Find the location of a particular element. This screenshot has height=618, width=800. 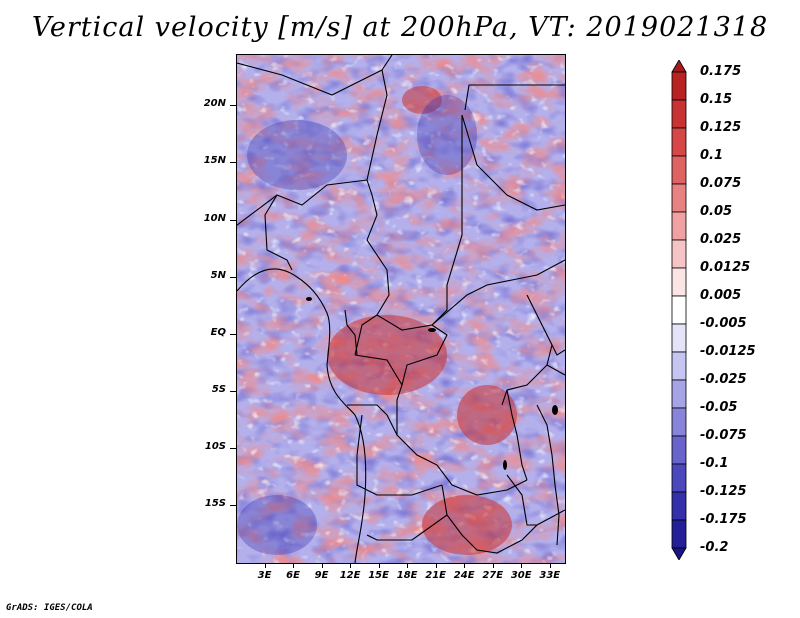

colorbar-label: -0.005 is located at coordinates (723, 323).